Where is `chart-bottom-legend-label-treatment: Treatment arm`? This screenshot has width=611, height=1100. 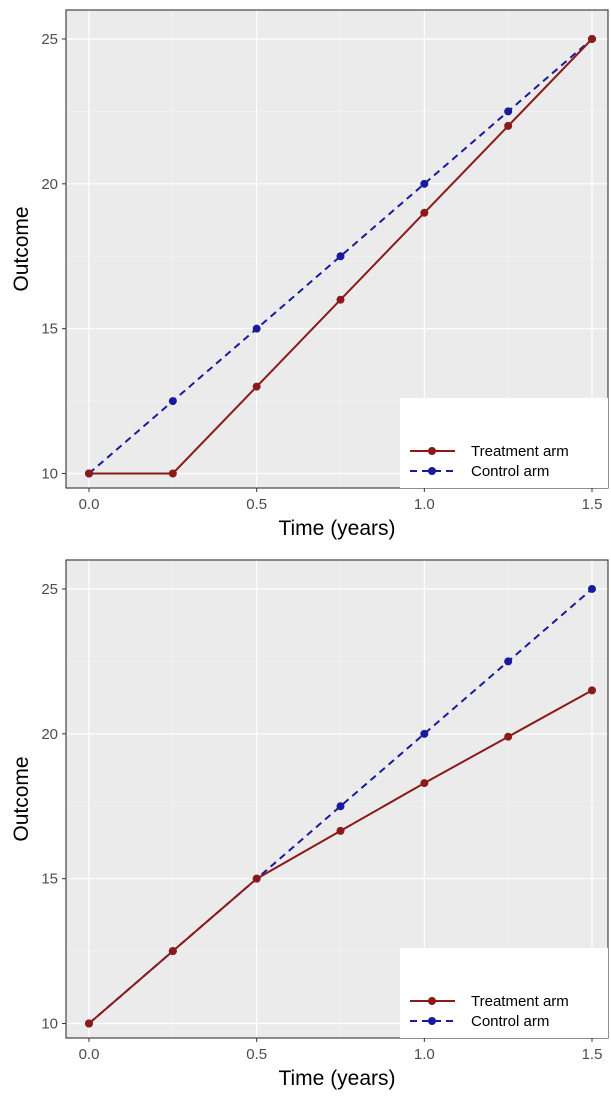
chart-bottom-legend-label-treatment: Treatment arm is located at coordinates (520, 1001).